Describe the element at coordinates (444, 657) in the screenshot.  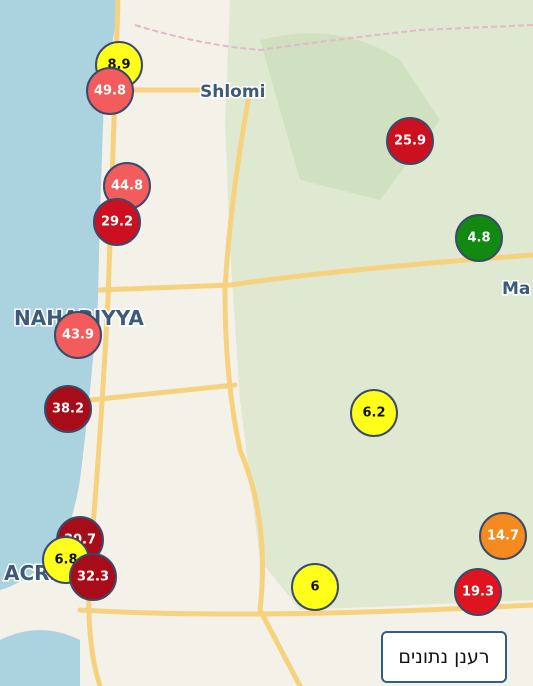
I see `refresh-button: רענן נתונים` at that location.